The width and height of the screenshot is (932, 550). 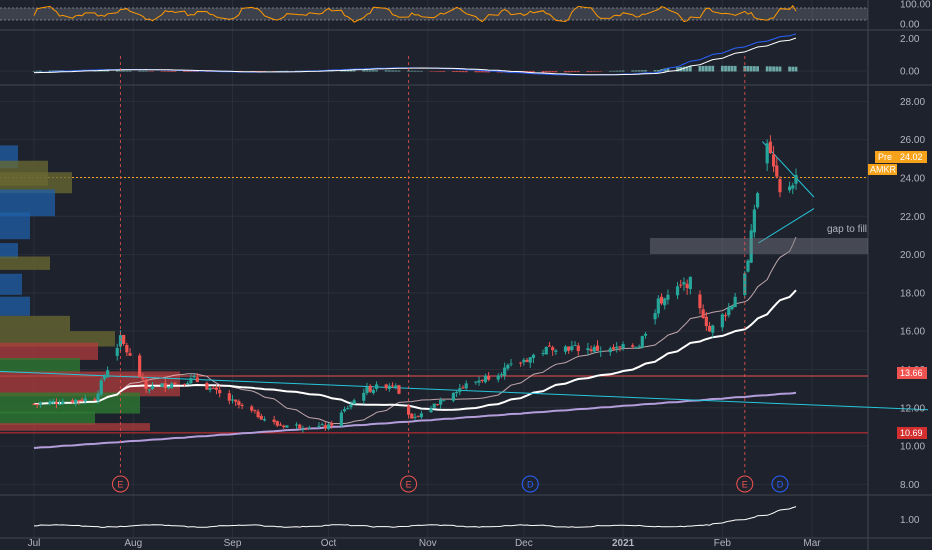 I want to click on macd-tick-label: 0.00, so click(x=910, y=72).